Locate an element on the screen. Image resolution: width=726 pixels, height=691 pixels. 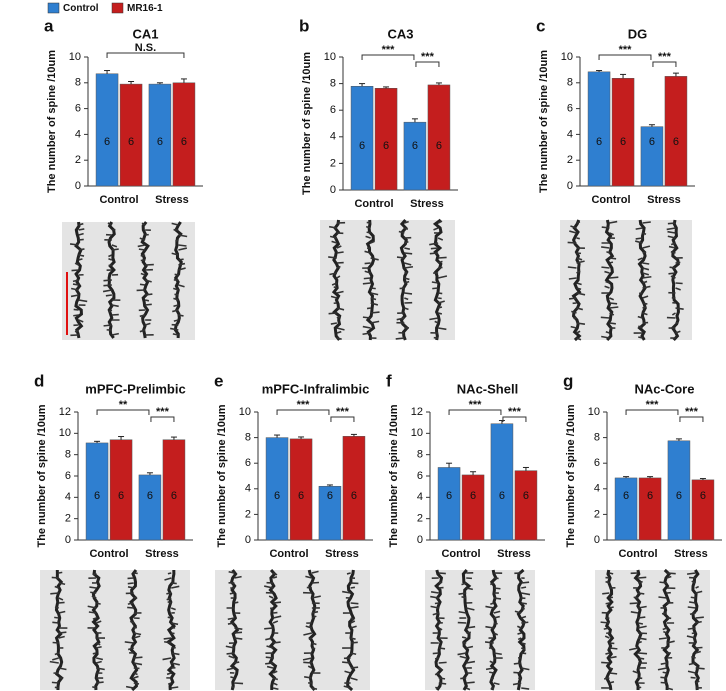
legend-label: Control is located at coordinates (81, 8).